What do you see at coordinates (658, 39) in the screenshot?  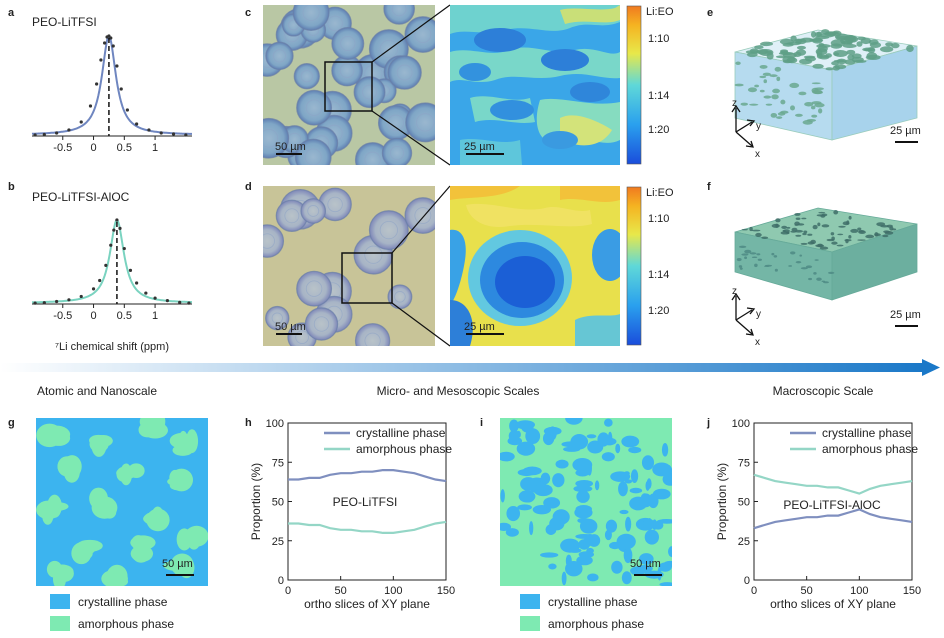 I see `colorbar-c-tick-1: 1:10` at bounding box center [658, 39].